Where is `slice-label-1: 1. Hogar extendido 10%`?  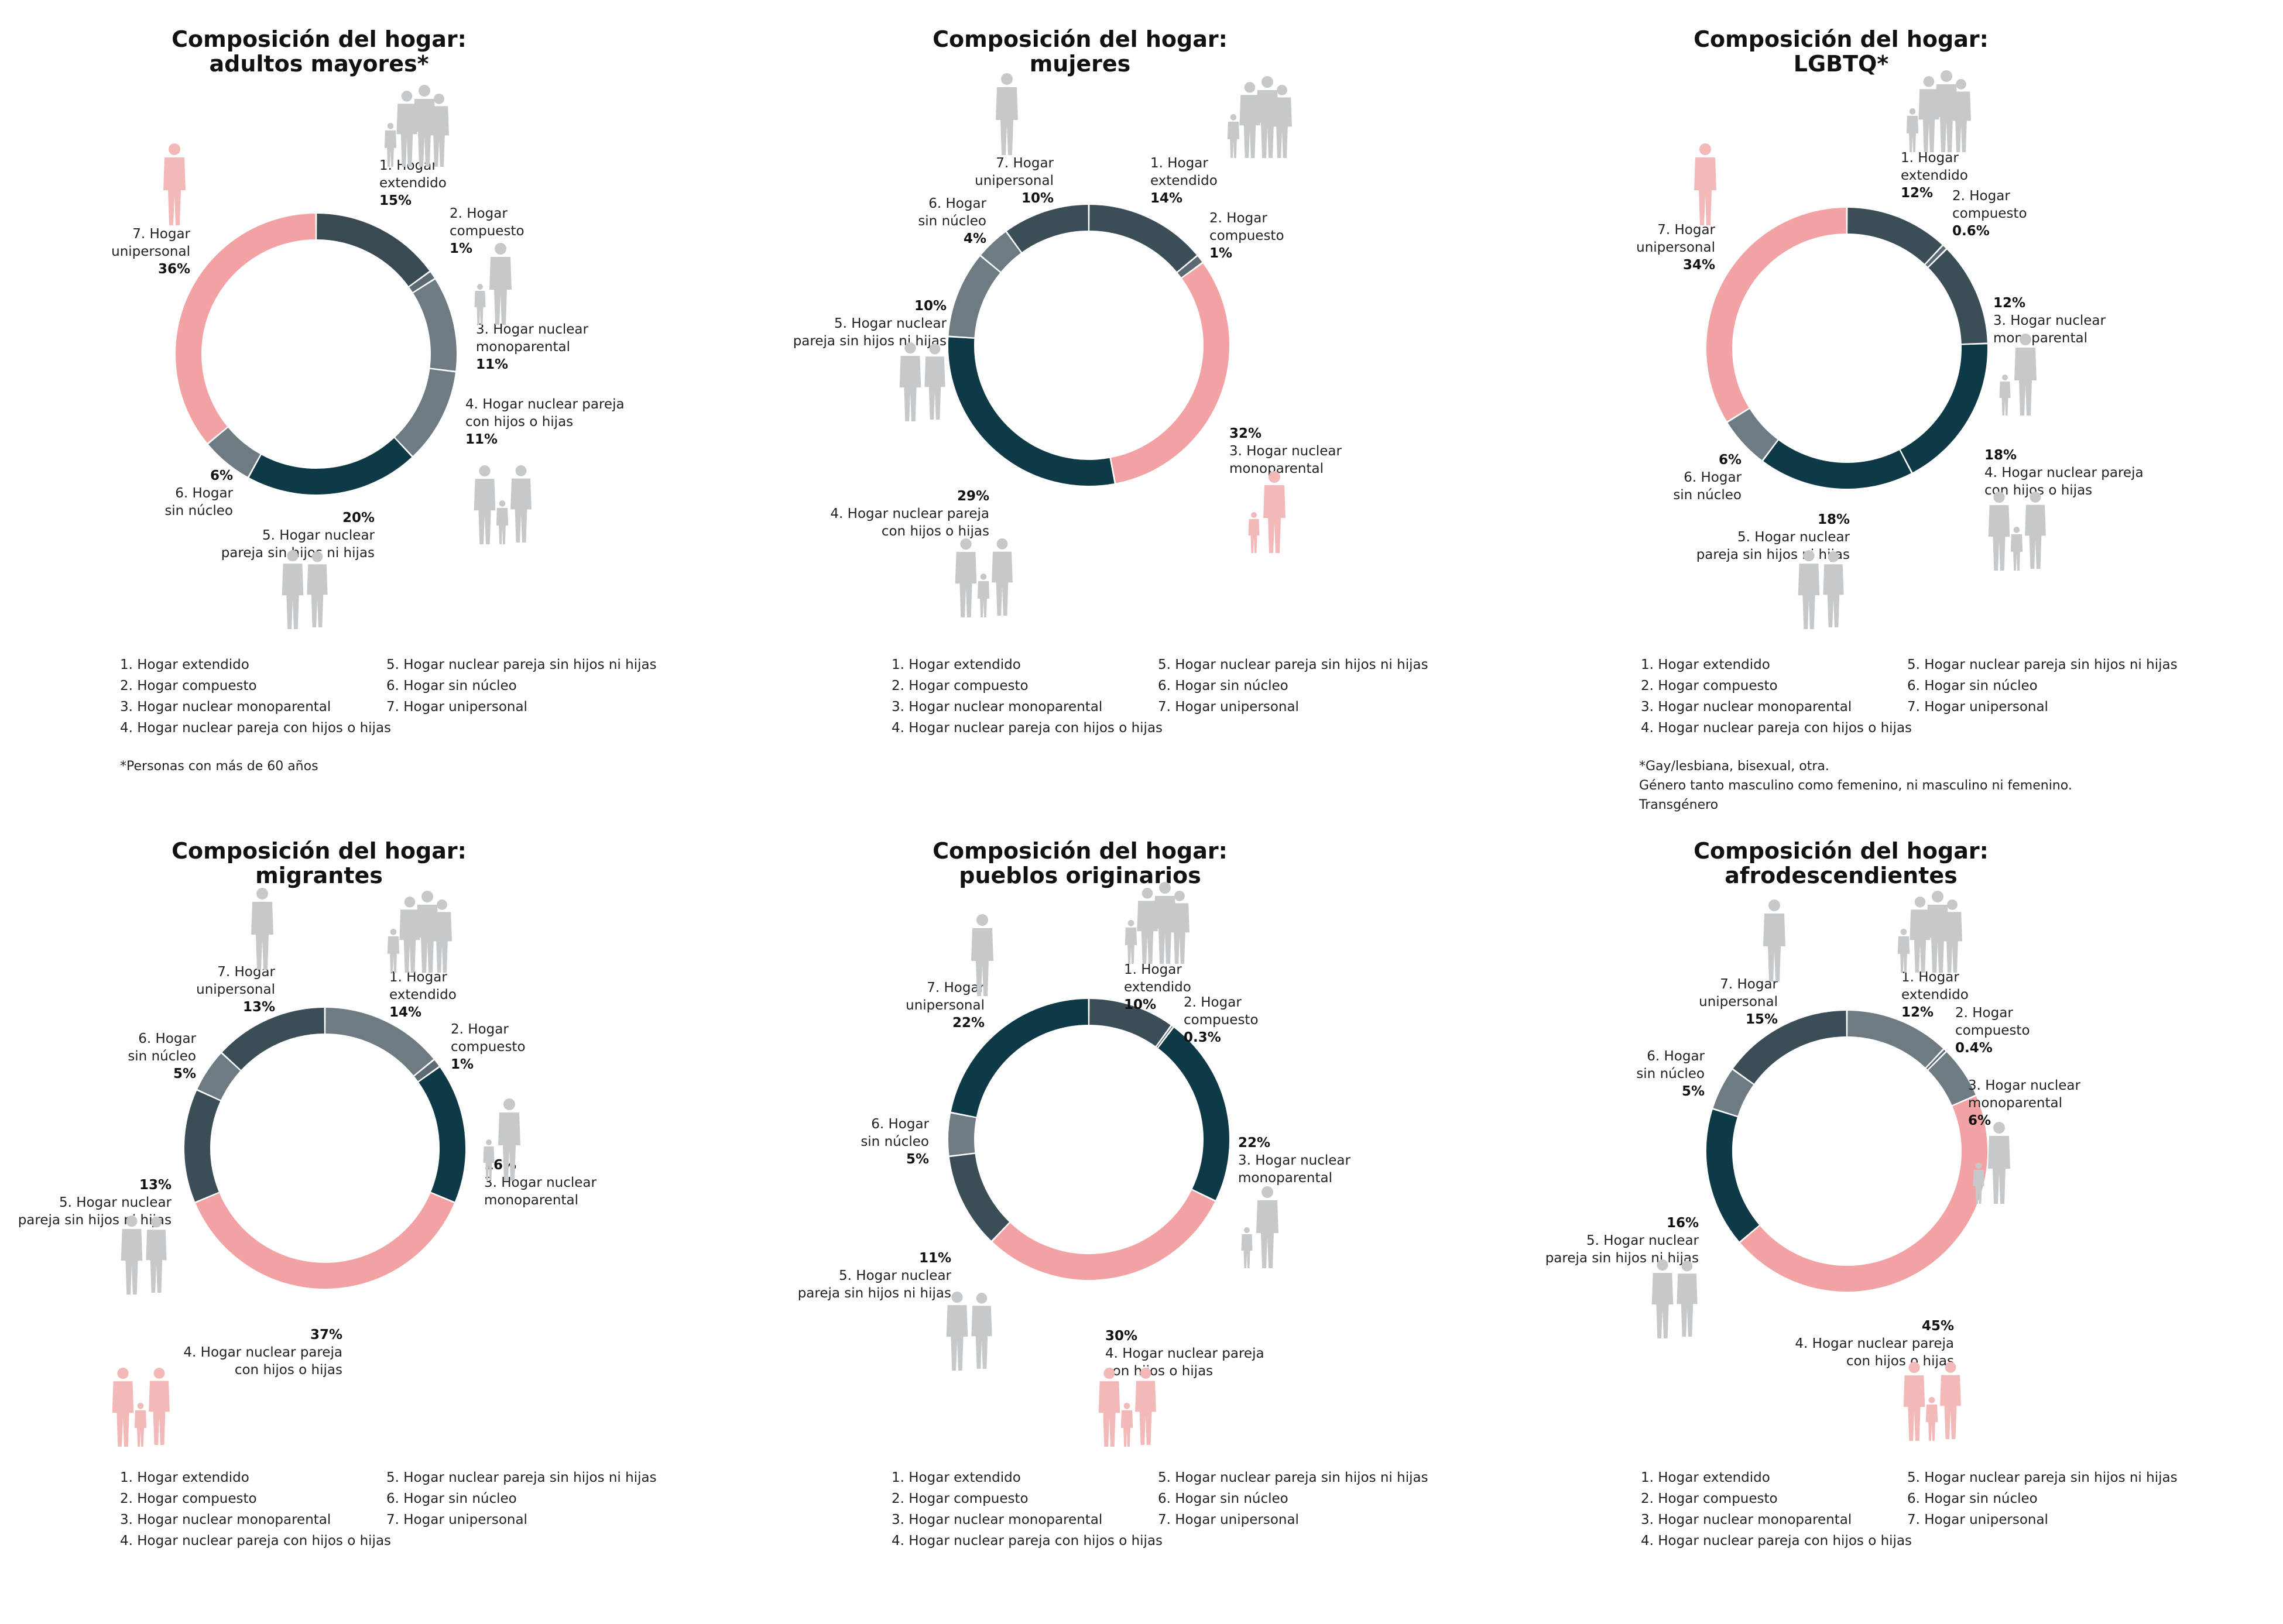
slice-label-1: 1. Hogar extendido 10% is located at coordinates (1157, 987).